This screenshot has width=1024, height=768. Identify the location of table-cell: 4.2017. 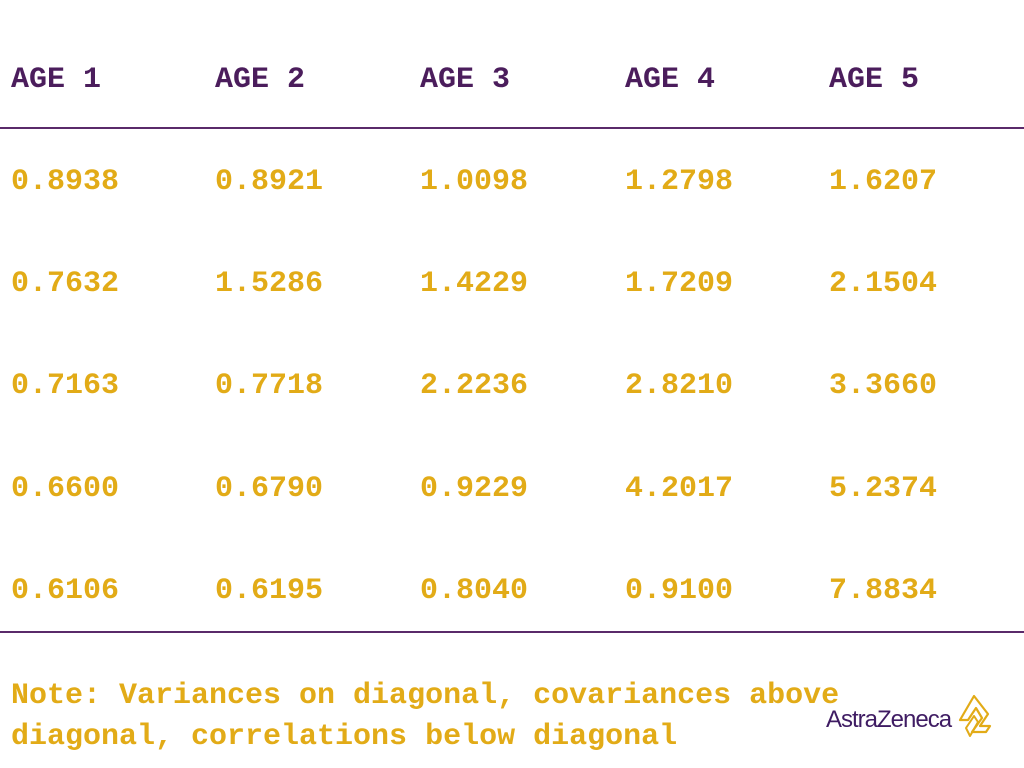
(679, 489).